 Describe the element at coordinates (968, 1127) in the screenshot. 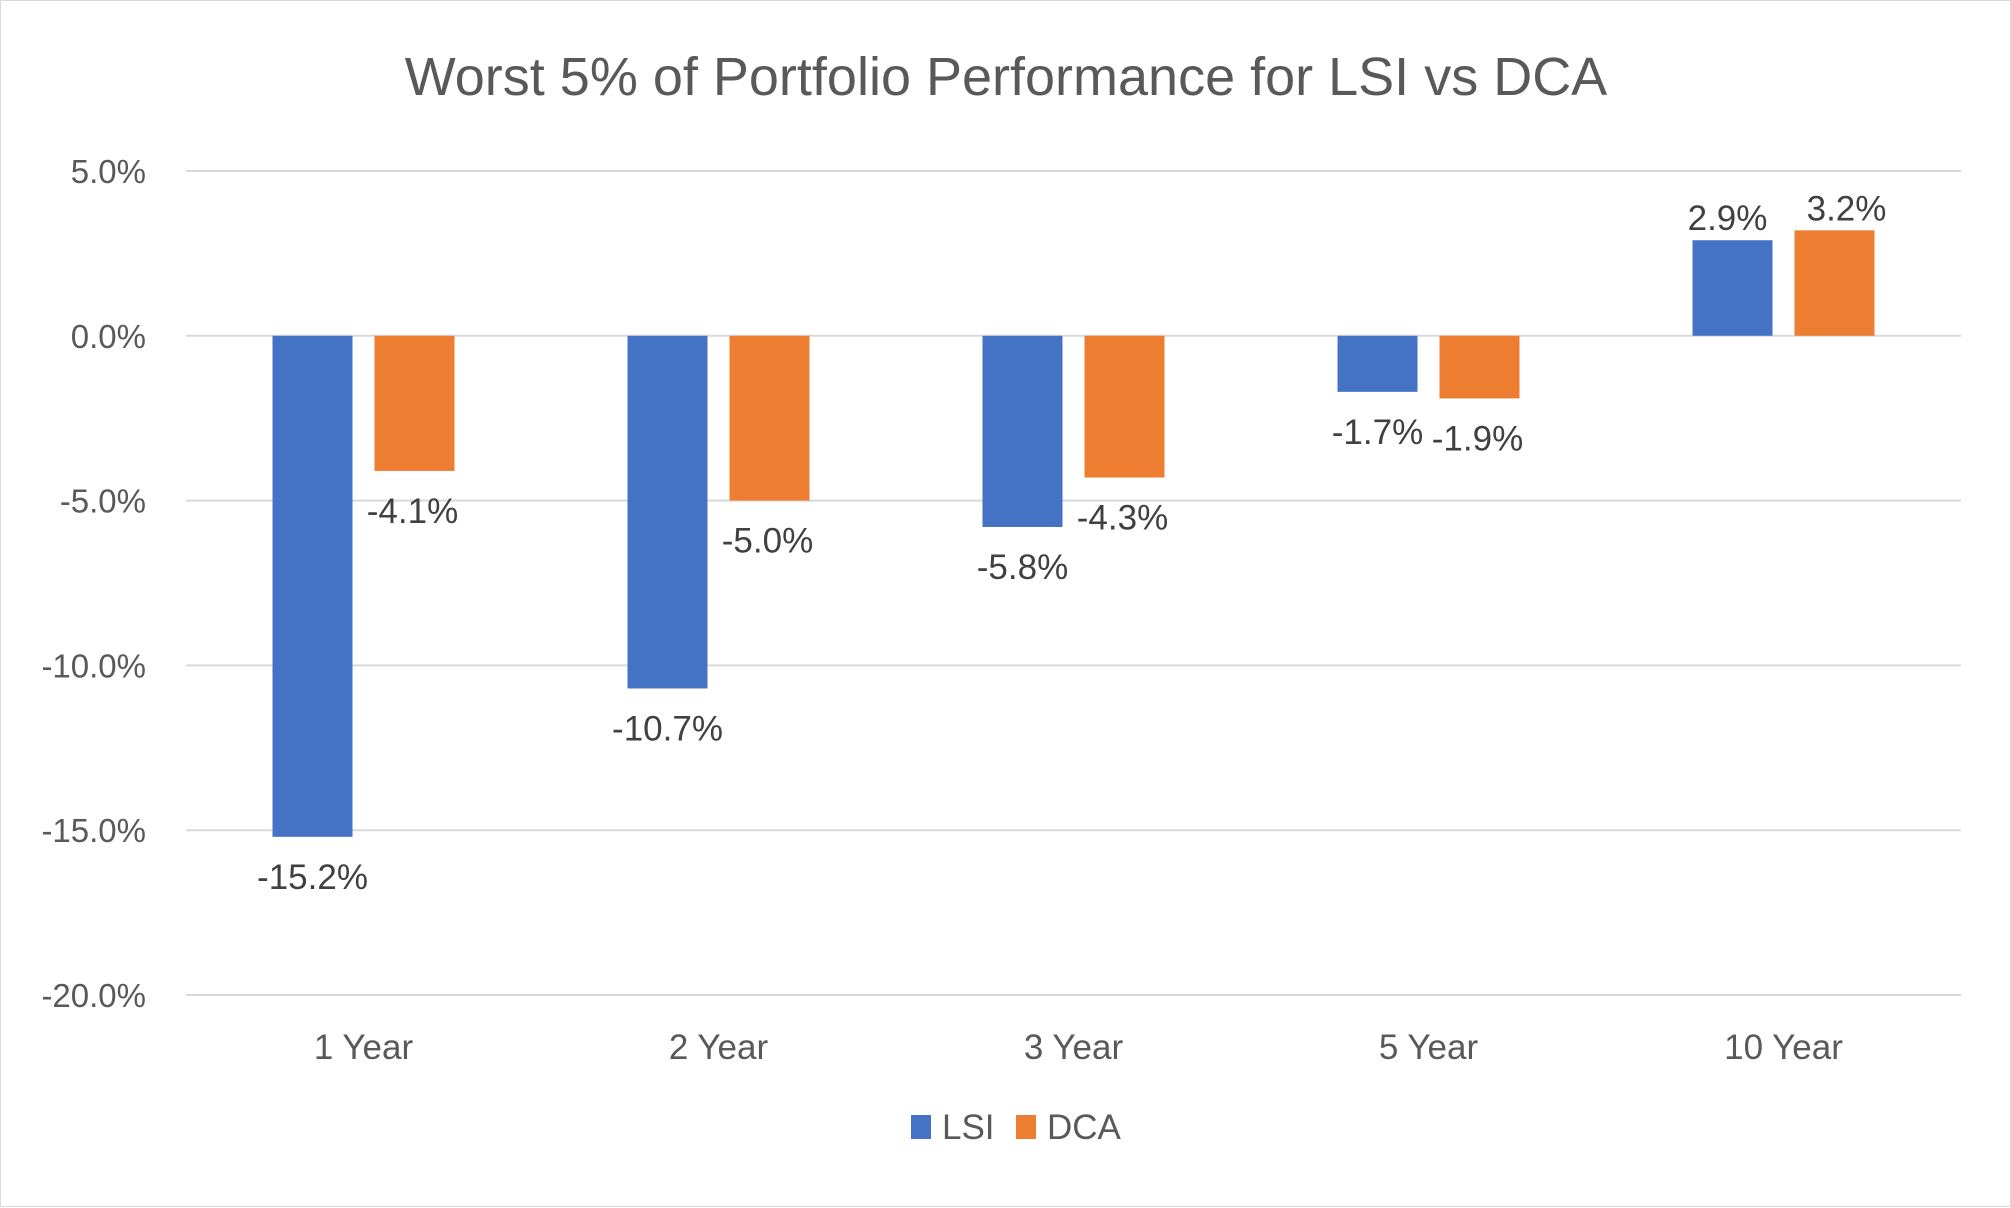

I see `legend-label-lsi: LSI` at that location.